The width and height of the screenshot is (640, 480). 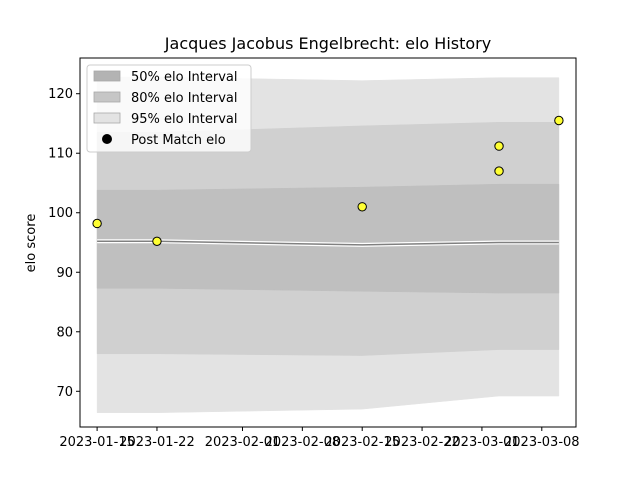 I want to click on legend-label-0: 50% elo Interval, so click(x=184, y=77).